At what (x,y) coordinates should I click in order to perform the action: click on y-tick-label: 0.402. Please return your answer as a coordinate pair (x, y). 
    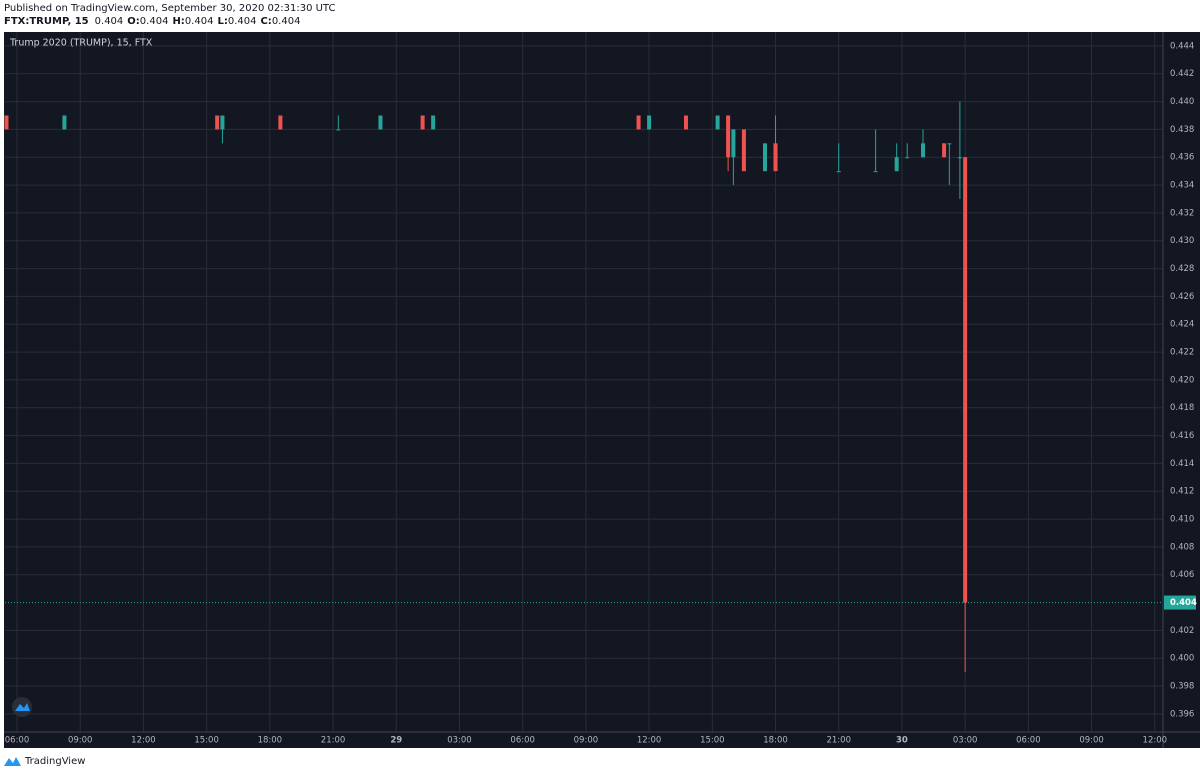
    Looking at the image, I should click on (1182, 631).